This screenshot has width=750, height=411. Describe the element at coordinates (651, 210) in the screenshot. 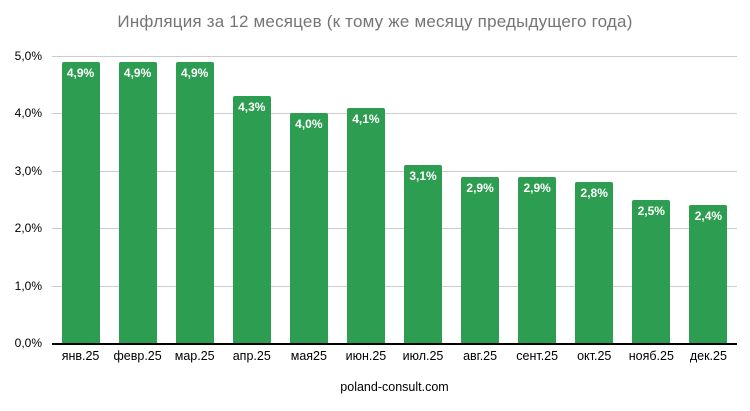

I see `bar-value-label: 2,5%` at that location.